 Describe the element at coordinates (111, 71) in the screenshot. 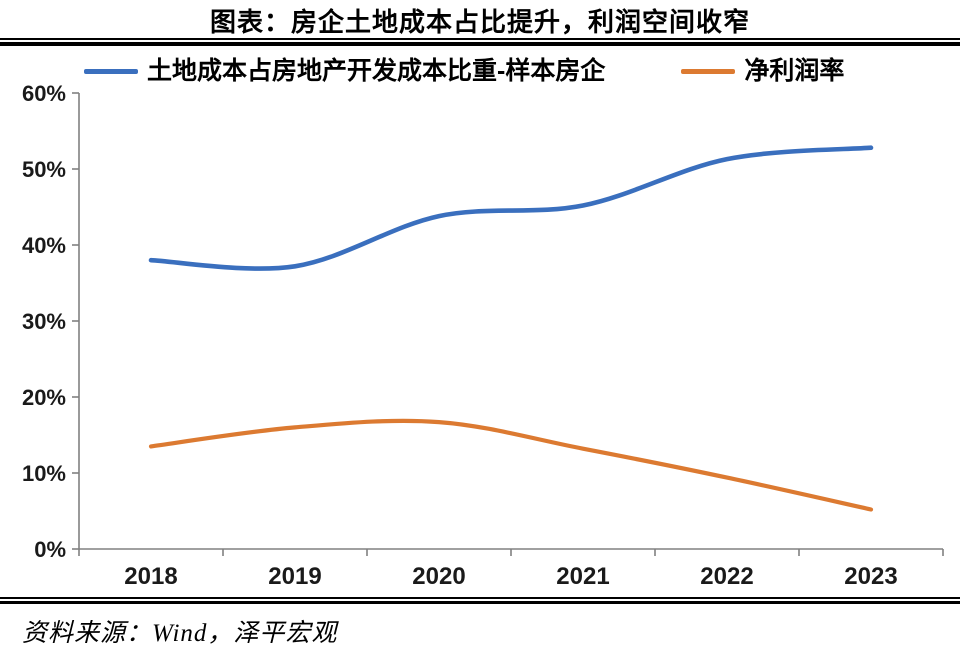

I see `legend-swatch-land-cost` at that location.